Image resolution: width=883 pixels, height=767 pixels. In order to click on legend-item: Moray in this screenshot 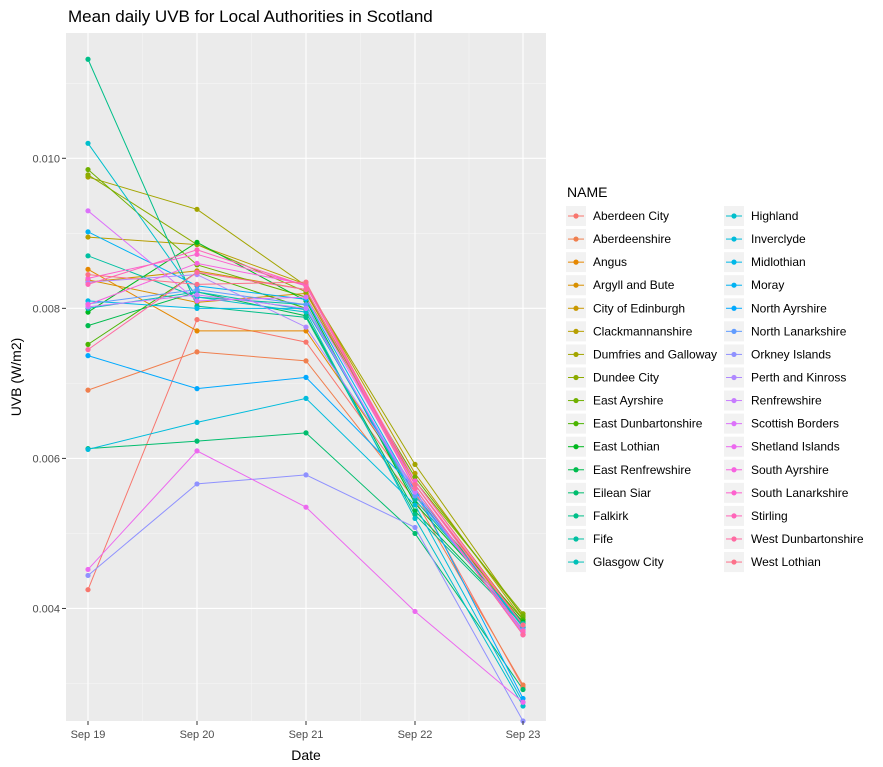, I will do `click(754, 285)`.